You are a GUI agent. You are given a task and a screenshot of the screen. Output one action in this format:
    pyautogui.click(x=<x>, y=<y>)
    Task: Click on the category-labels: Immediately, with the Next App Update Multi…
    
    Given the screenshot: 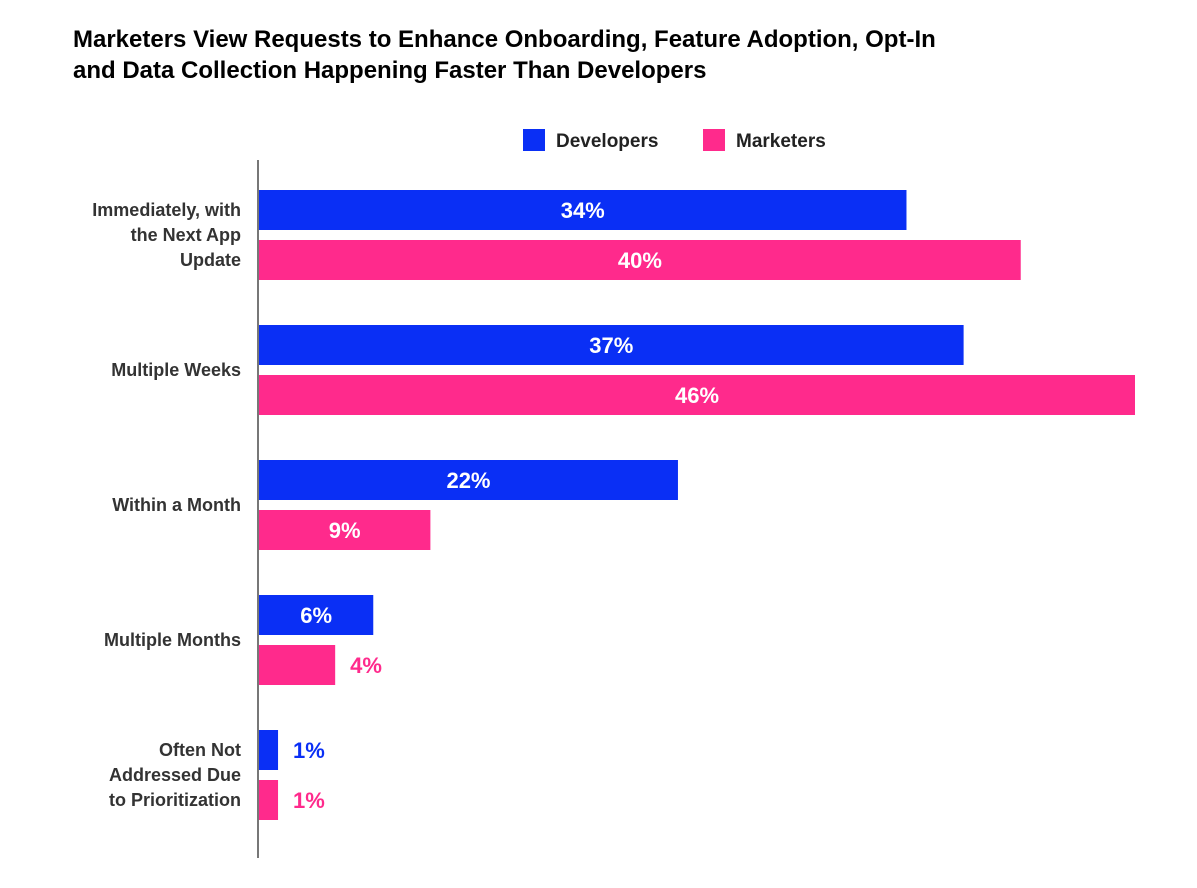 What is the action you would take?
    pyautogui.click(x=166, y=505)
    